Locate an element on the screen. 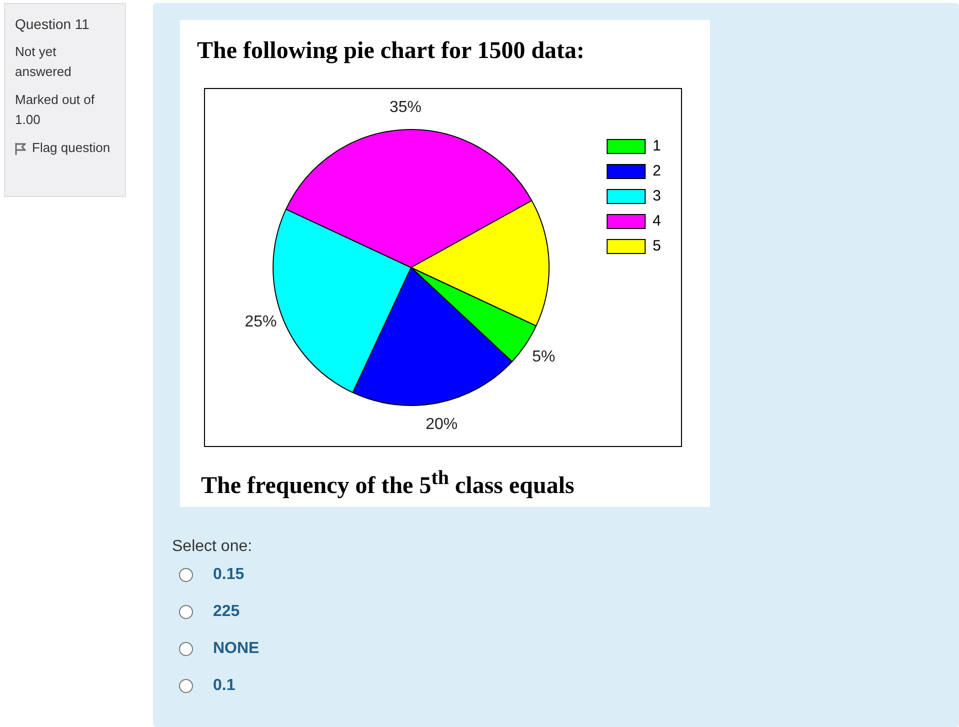 This screenshot has height=727, width=959. text: Marked out of 1.00 is located at coordinates (55, 110).